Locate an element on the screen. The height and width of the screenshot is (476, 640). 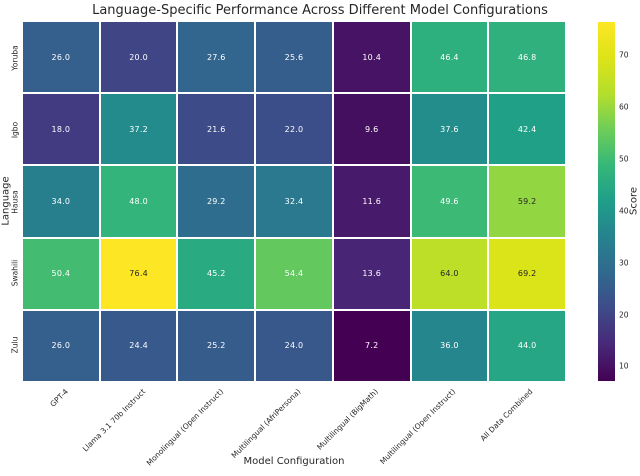
x-tick-label: Multilingual (AfriPersona) is located at coordinates (266, 423).